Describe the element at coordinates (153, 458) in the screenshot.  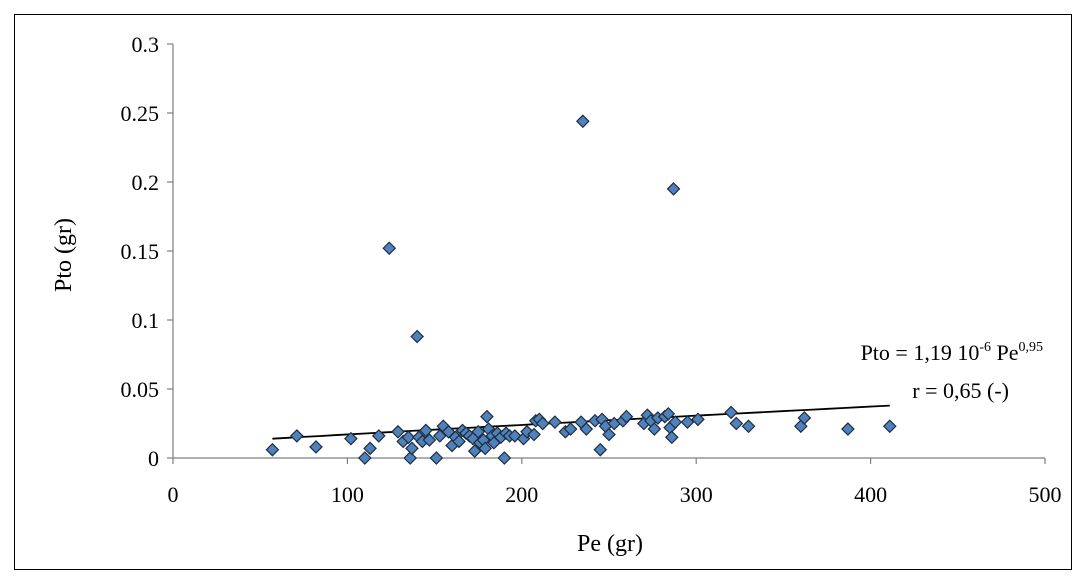
I see `y-tick-label: 0` at that location.